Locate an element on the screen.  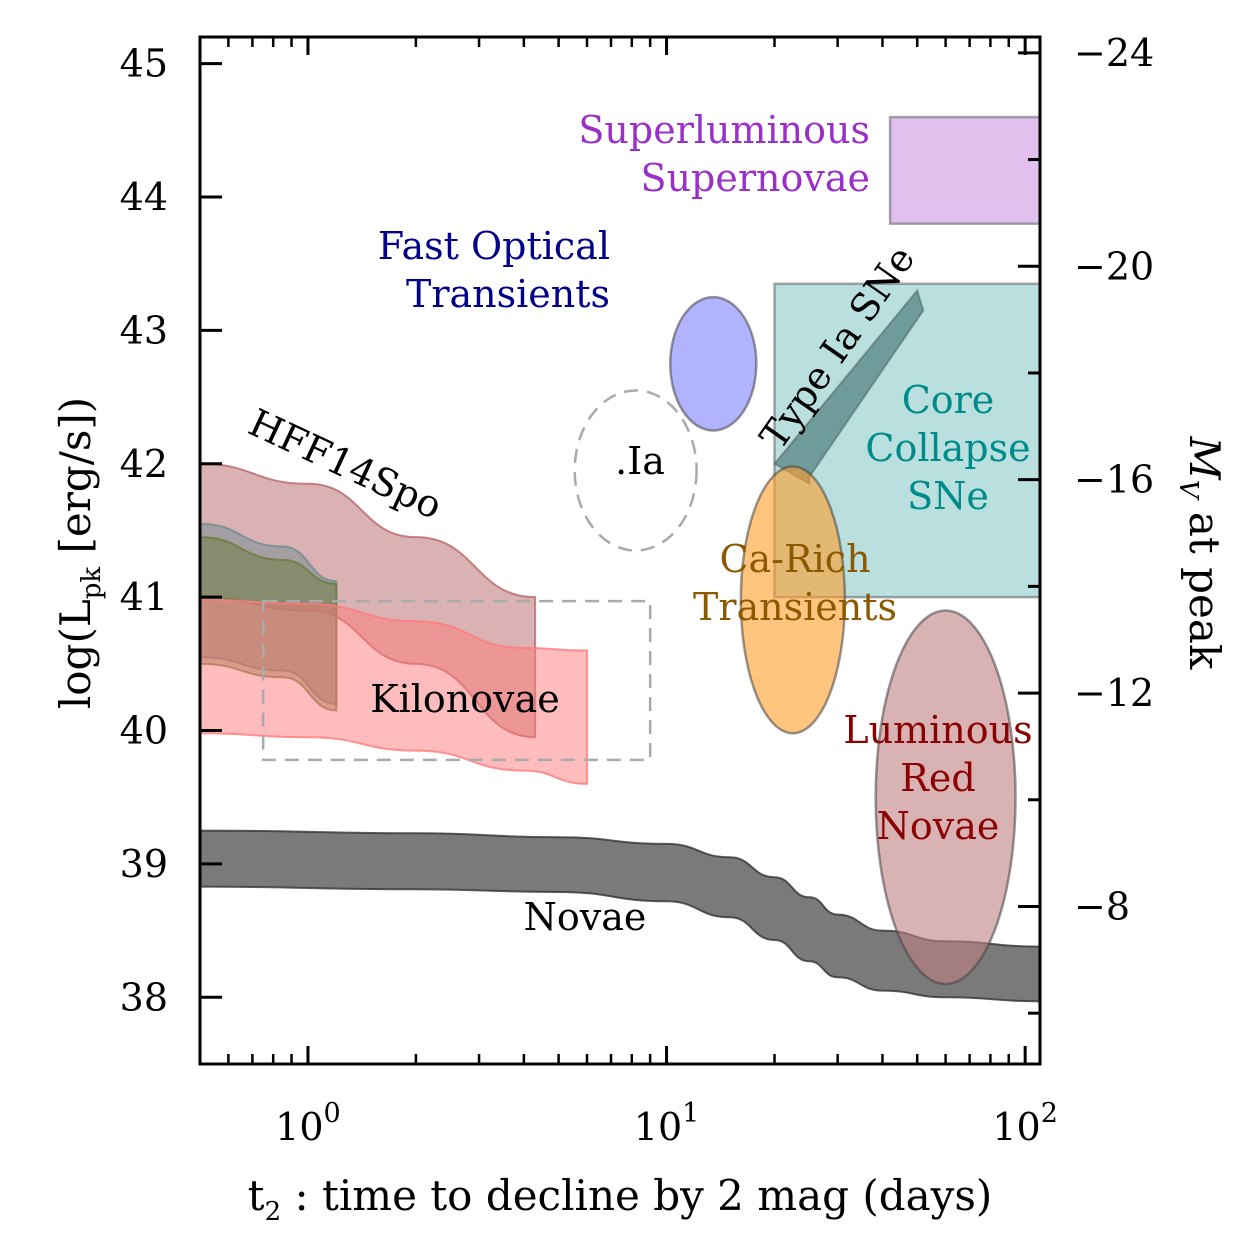
y2-axis-label: MV at peak is located at coordinates (1201, 553).